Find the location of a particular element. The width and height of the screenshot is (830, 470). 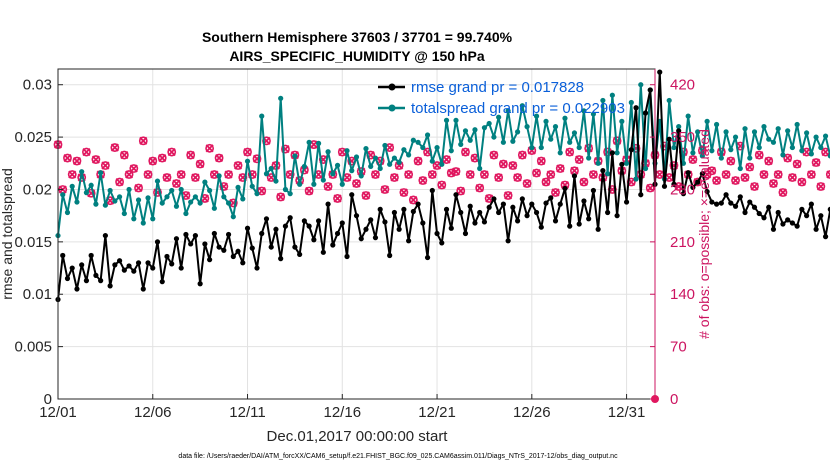

x-tick-label: 12/21 is located at coordinates (437, 412).